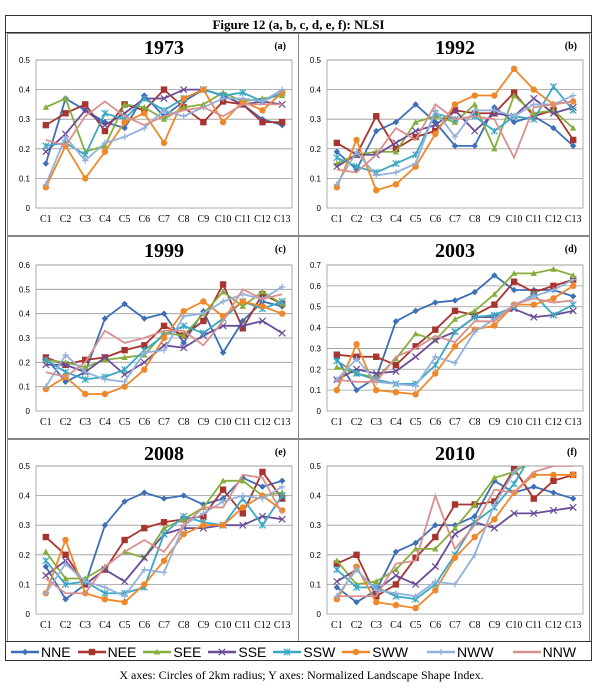 The height and width of the screenshot is (691, 603). What do you see at coordinates (164, 537) in the screenshot?
I see `series-group` at bounding box center [164, 537].